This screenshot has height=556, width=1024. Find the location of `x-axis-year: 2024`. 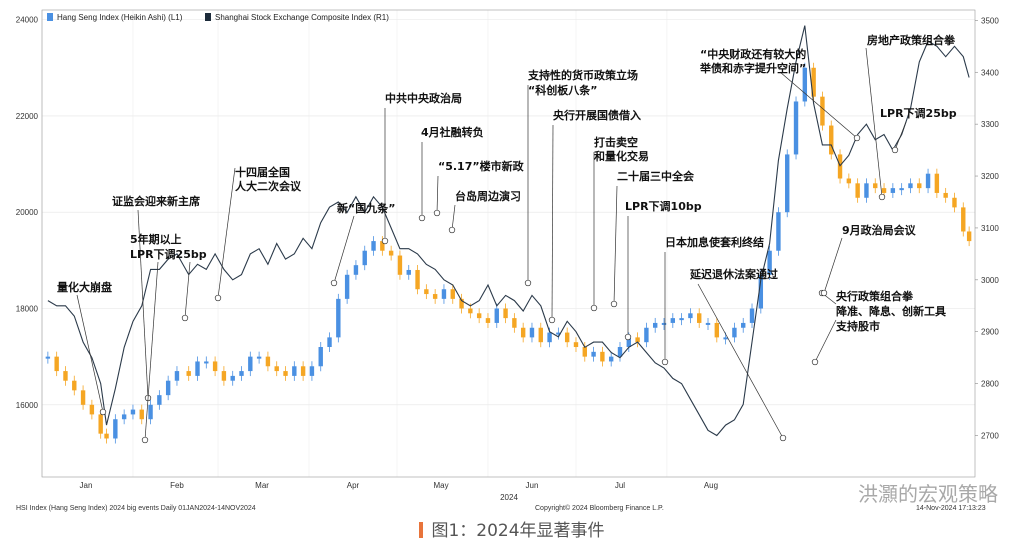

x-axis-year: 2024 is located at coordinates (509, 497).